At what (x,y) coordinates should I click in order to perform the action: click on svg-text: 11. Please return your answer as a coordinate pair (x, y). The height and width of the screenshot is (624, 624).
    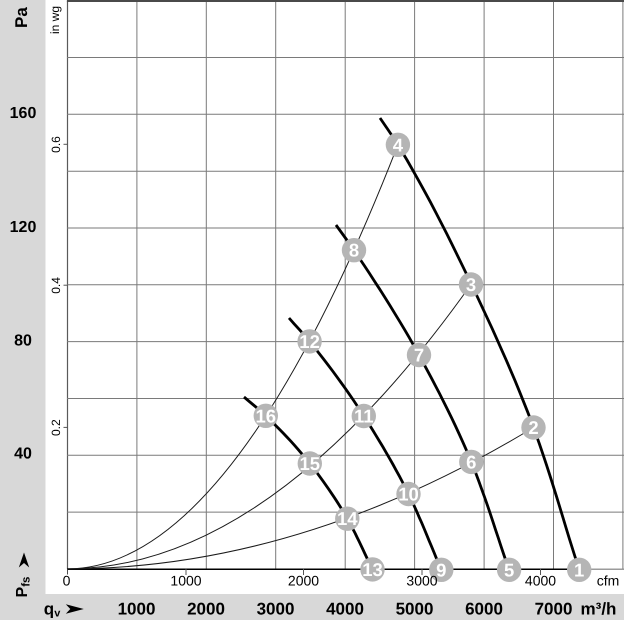
    Looking at the image, I should click on (364, 416).